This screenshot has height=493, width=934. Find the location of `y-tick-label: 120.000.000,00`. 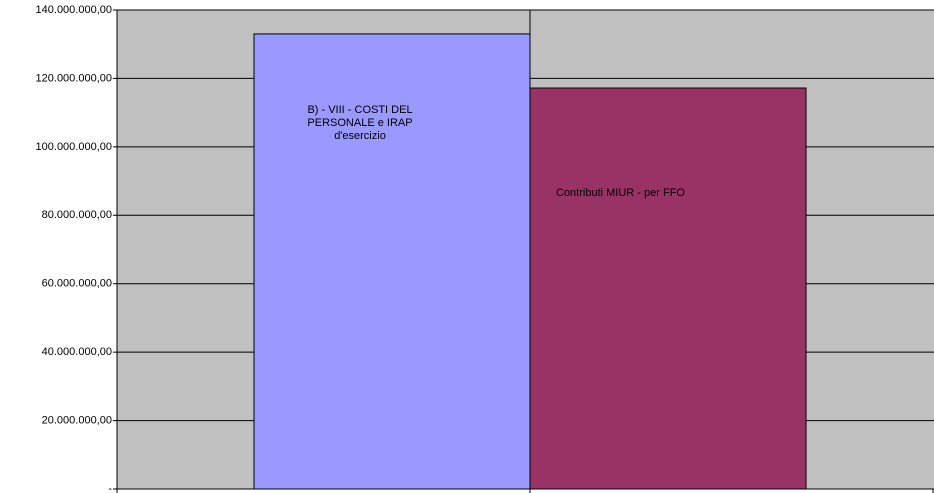

y-tick-label: 120.000.000,00 is located at coordinates (74, 78).